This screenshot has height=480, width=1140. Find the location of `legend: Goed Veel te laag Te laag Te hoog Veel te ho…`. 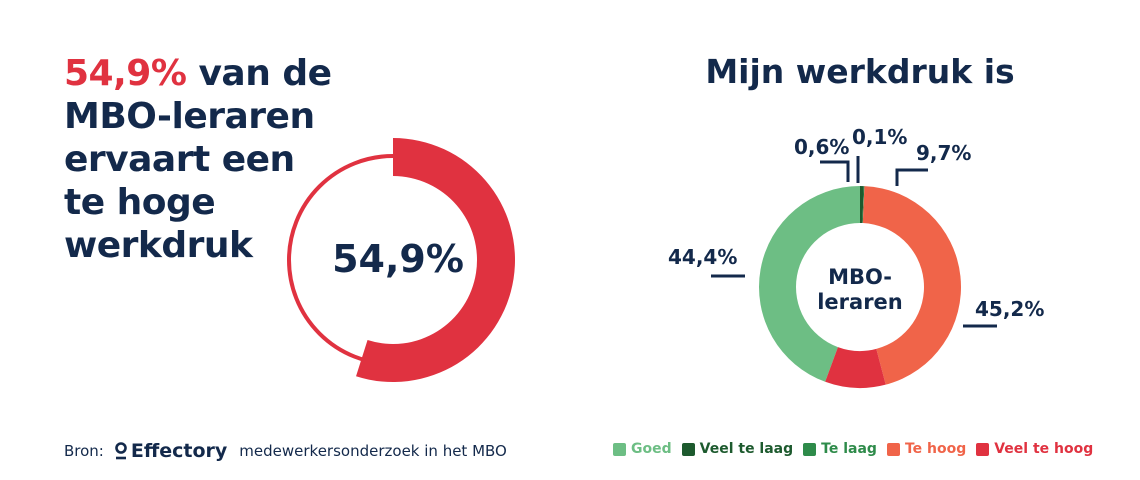

legend: Goed Veel te laag Te laag Te hoog Veel te ho… is located at coordinates (853, 449).